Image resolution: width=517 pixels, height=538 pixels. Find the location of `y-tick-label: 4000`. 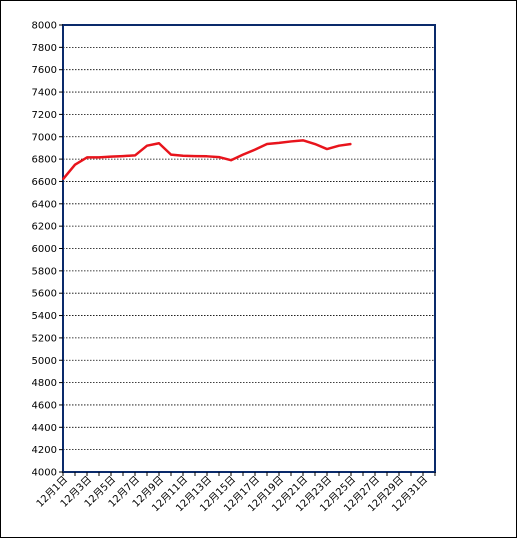

y-tick-label: 4000 is located at coordinates (44, 473).